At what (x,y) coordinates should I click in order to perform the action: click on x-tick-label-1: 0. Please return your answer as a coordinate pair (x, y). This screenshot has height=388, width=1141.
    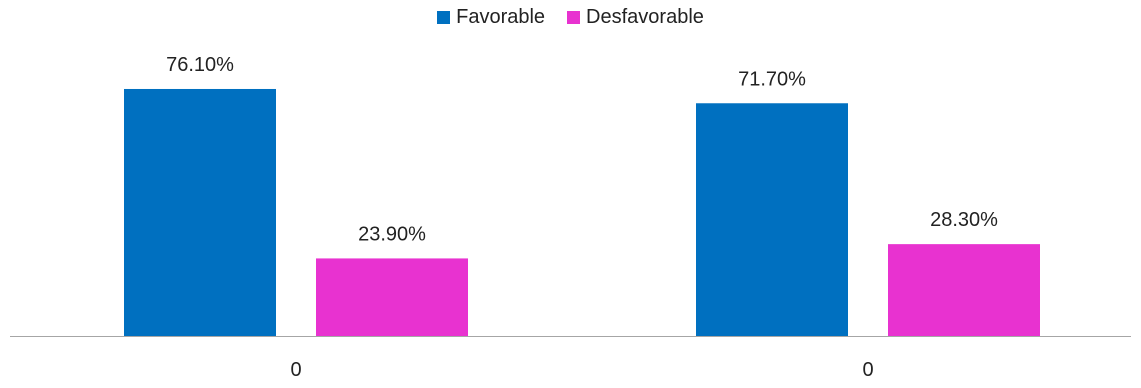
    Looking at the image, I should click on (295, 370).